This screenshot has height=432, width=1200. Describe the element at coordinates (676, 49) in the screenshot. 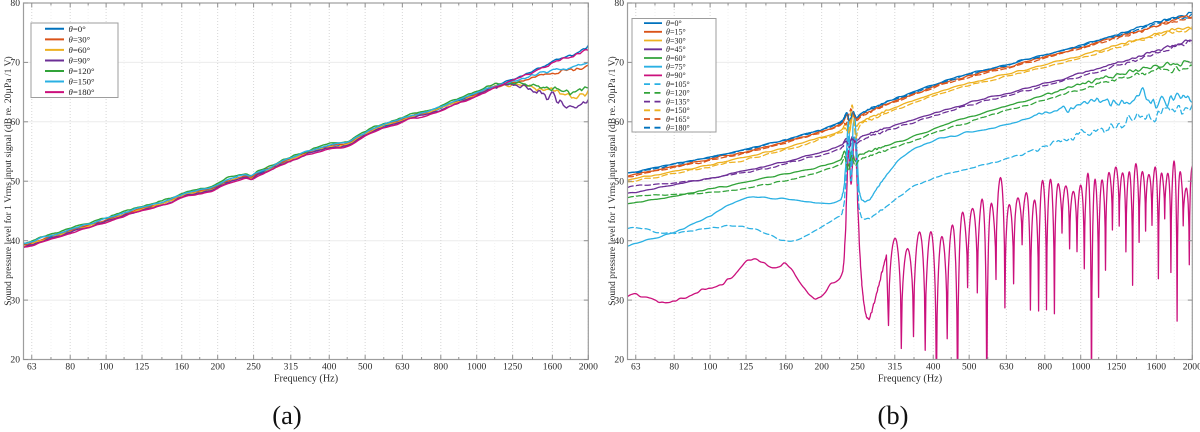

I see `svg-text: θ=45°` at that location.